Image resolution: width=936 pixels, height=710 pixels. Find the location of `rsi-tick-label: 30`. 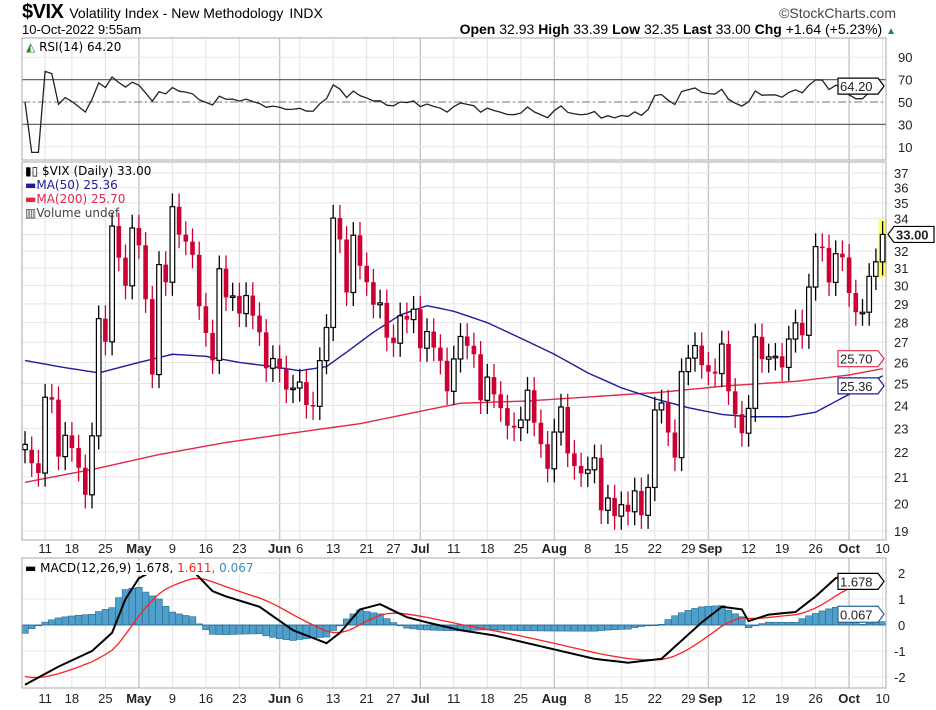

rsi-tick-label: 30 is located at coordinates (905, 124).